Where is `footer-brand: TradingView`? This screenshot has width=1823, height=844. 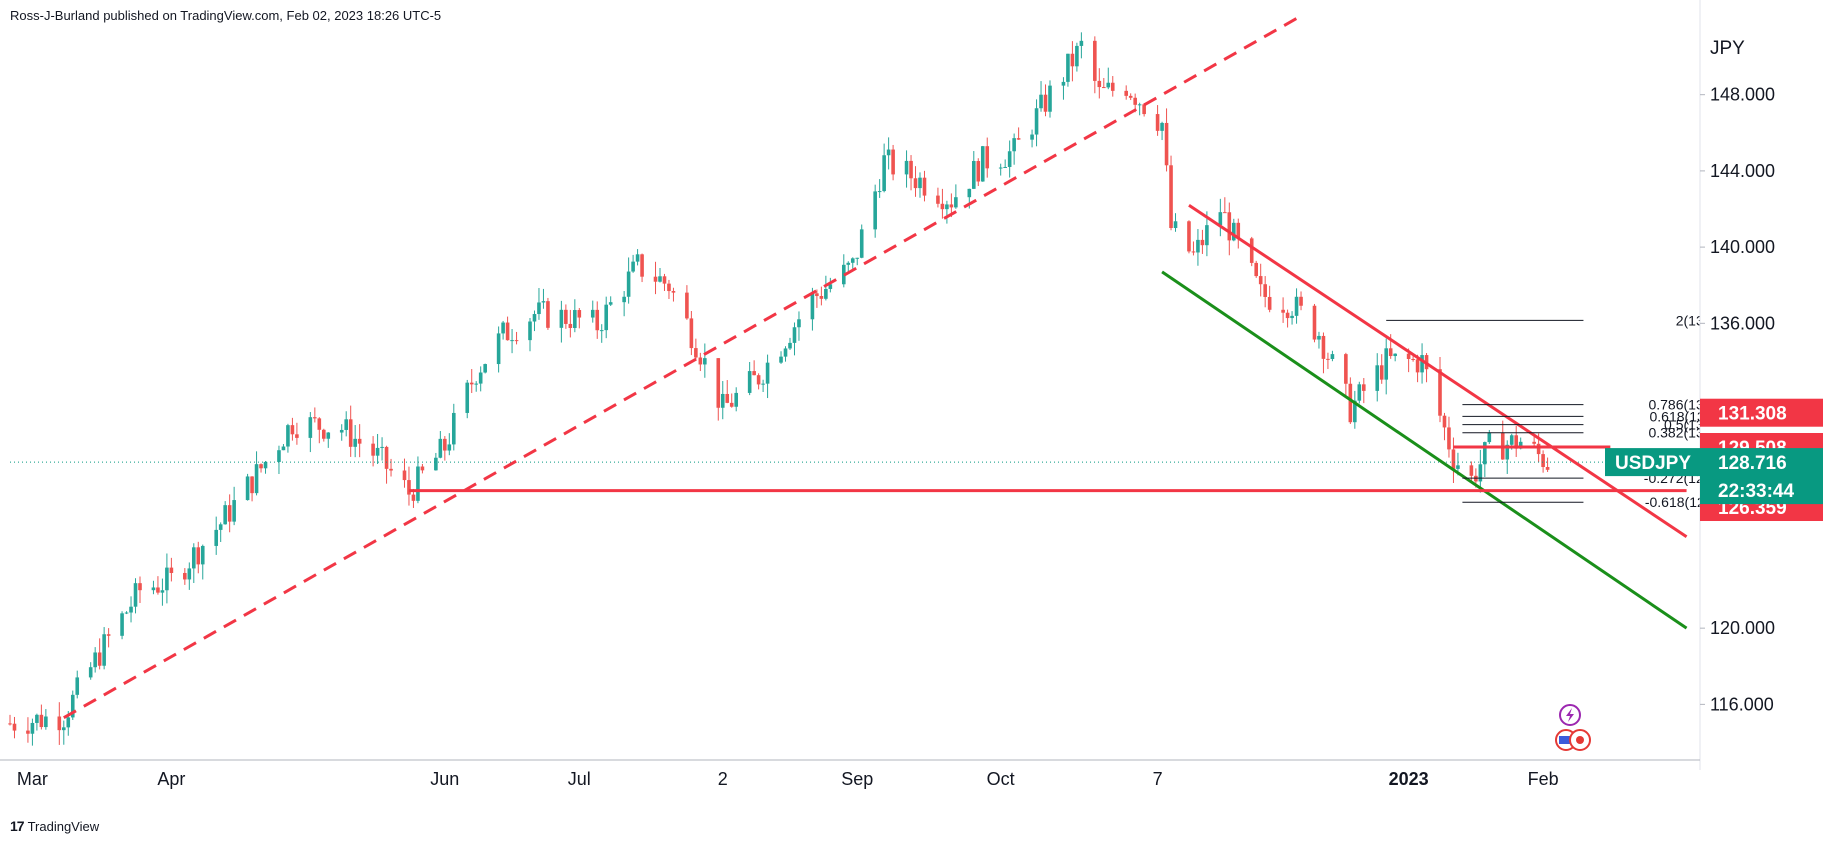
footer-brand: TradingView is located at coordinates (63, 826).